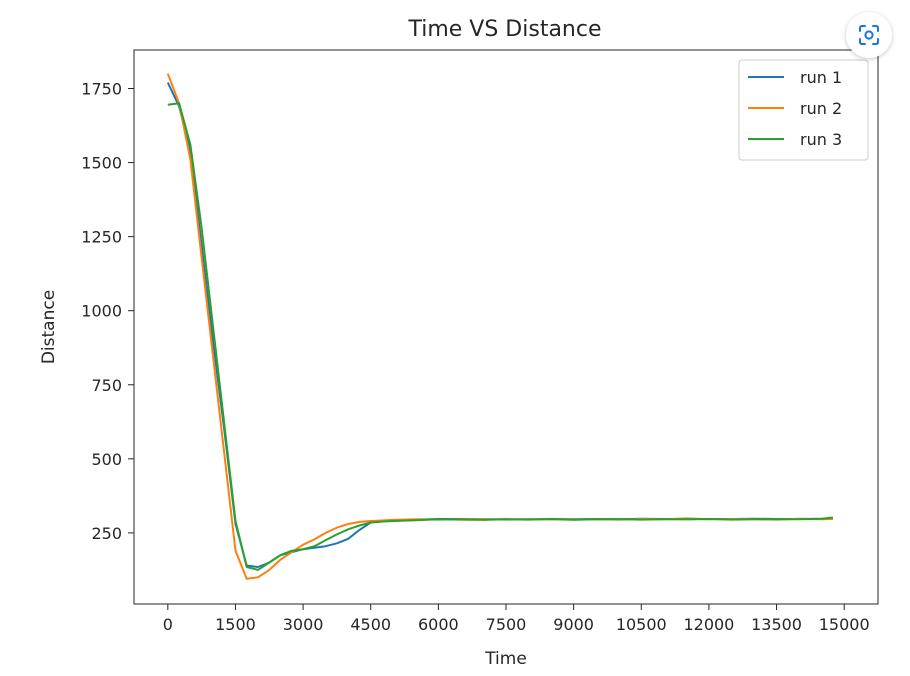 The width and height of the screenshot is (910, 676). I want to click on legend-label: run 2, so click(821, 108).